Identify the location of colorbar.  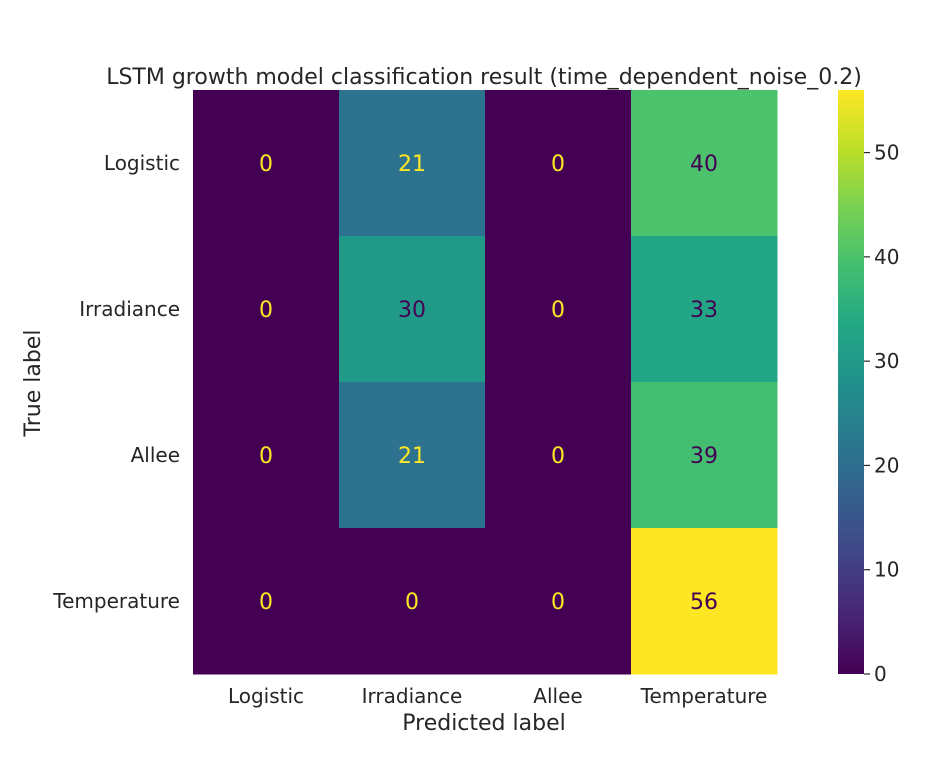
(851, 382).